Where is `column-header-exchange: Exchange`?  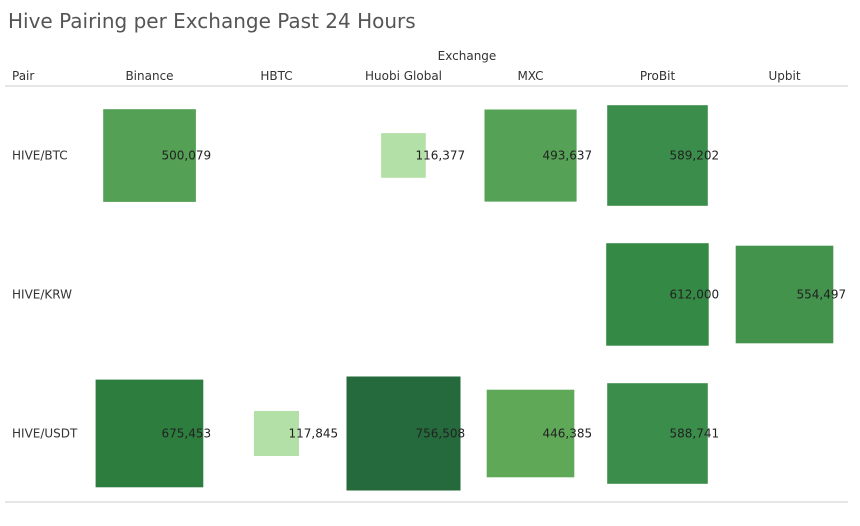
column-header-exchange: Exchange is located at coordinates (467, 56).